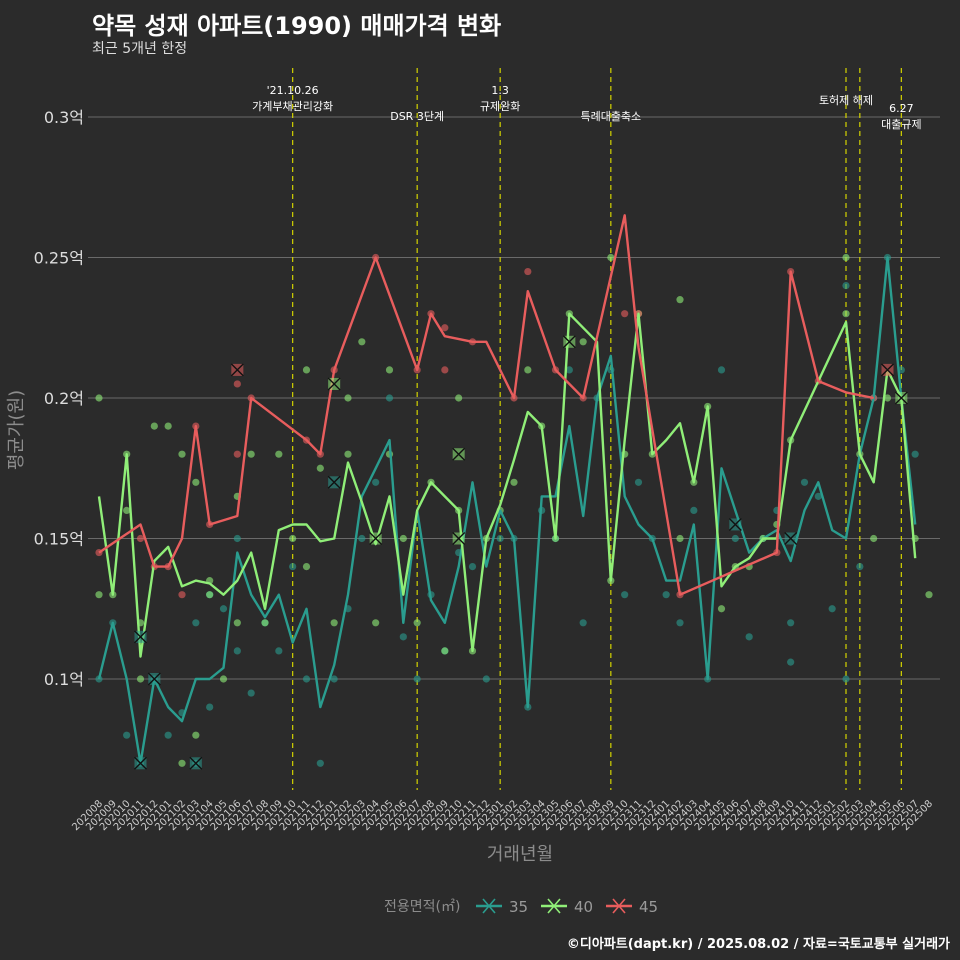 The width and height of the screenshot is (960, 960). What do you see at coordinates (901, 108) in the screenshot?
I see `event-label: 6.27` at bounding box center [901, 108].